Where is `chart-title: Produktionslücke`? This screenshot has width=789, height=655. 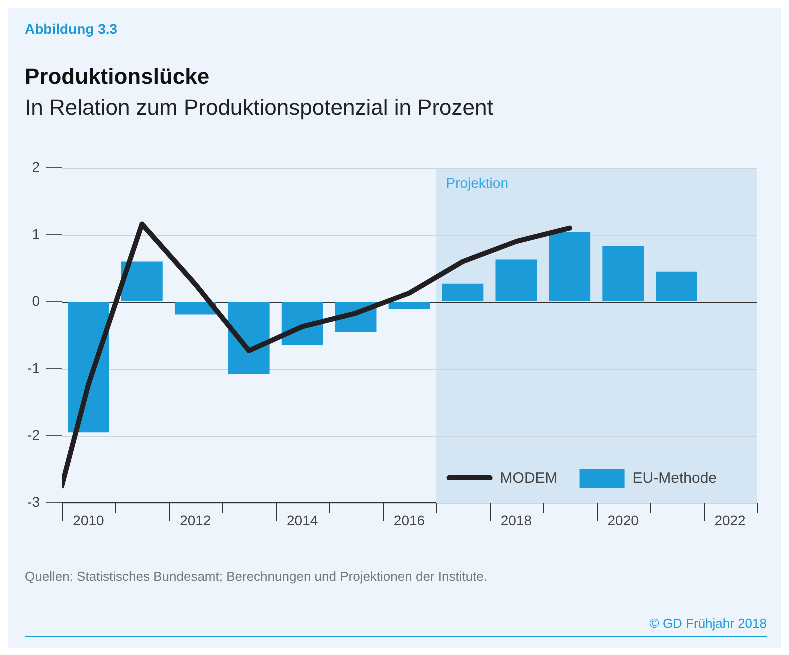 chart-title: Produktionslücke is located at coordinates (117, 77).